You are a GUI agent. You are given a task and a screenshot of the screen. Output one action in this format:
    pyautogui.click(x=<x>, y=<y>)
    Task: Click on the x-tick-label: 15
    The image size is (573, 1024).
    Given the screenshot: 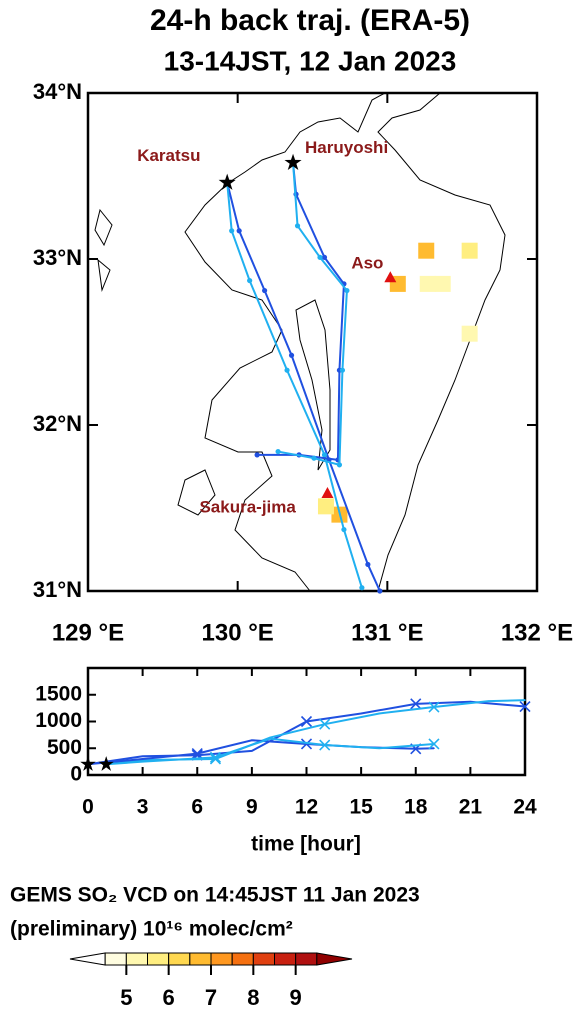 What is the action you would take?
    pyautogui.click(x=361, y=807)
    